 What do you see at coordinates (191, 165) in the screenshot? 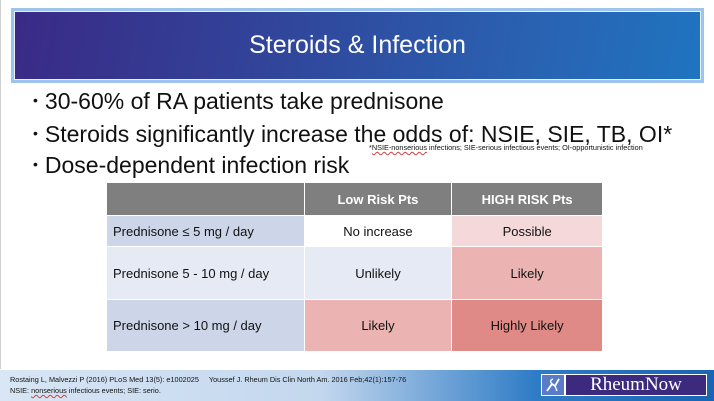
I see `bullet-item: • Dose-dependent infection risk` at bounding box center [191, 165].